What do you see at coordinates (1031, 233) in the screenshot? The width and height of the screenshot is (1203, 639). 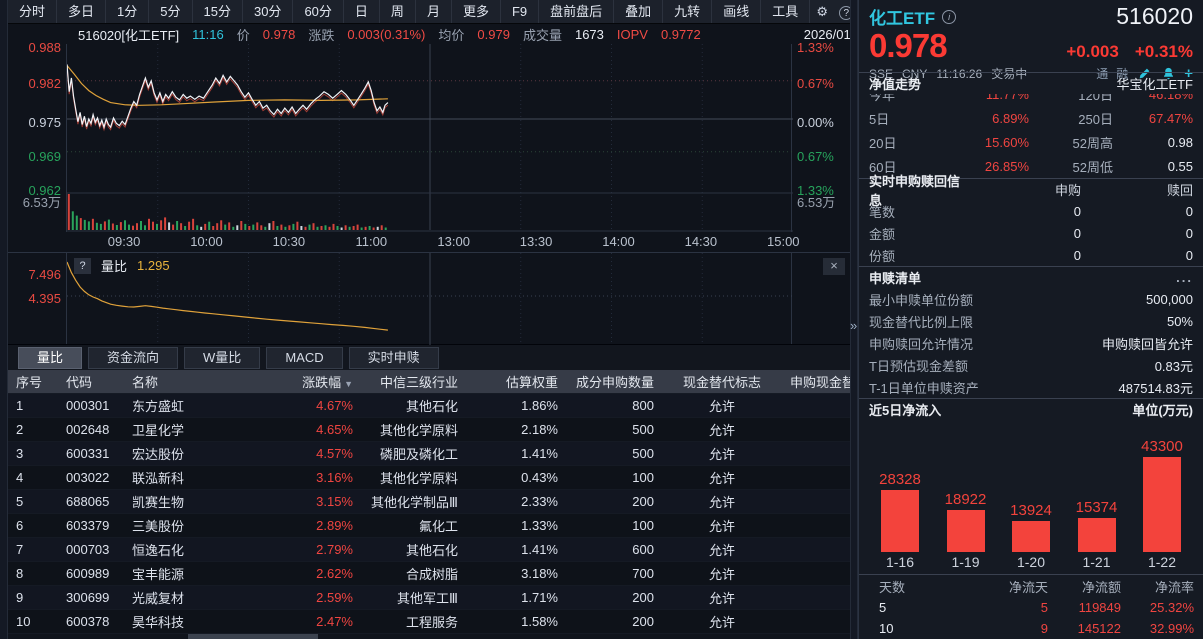 I see `realtime-rows: 笔数 0 0 金额 0 0 份额 0 0` at bounding box center [1031, 233].